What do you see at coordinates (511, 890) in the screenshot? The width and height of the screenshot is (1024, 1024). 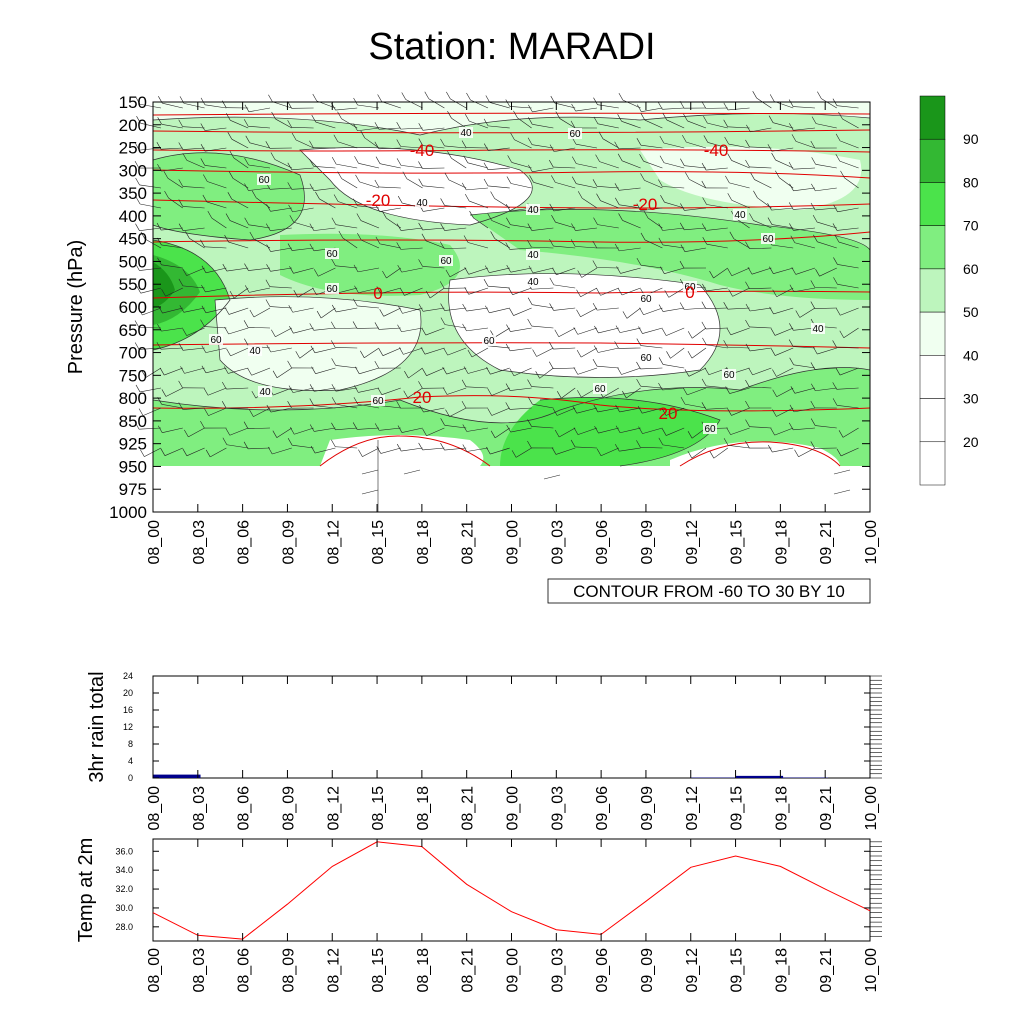 I see `temperature-line` at bounding box center [511, 890].